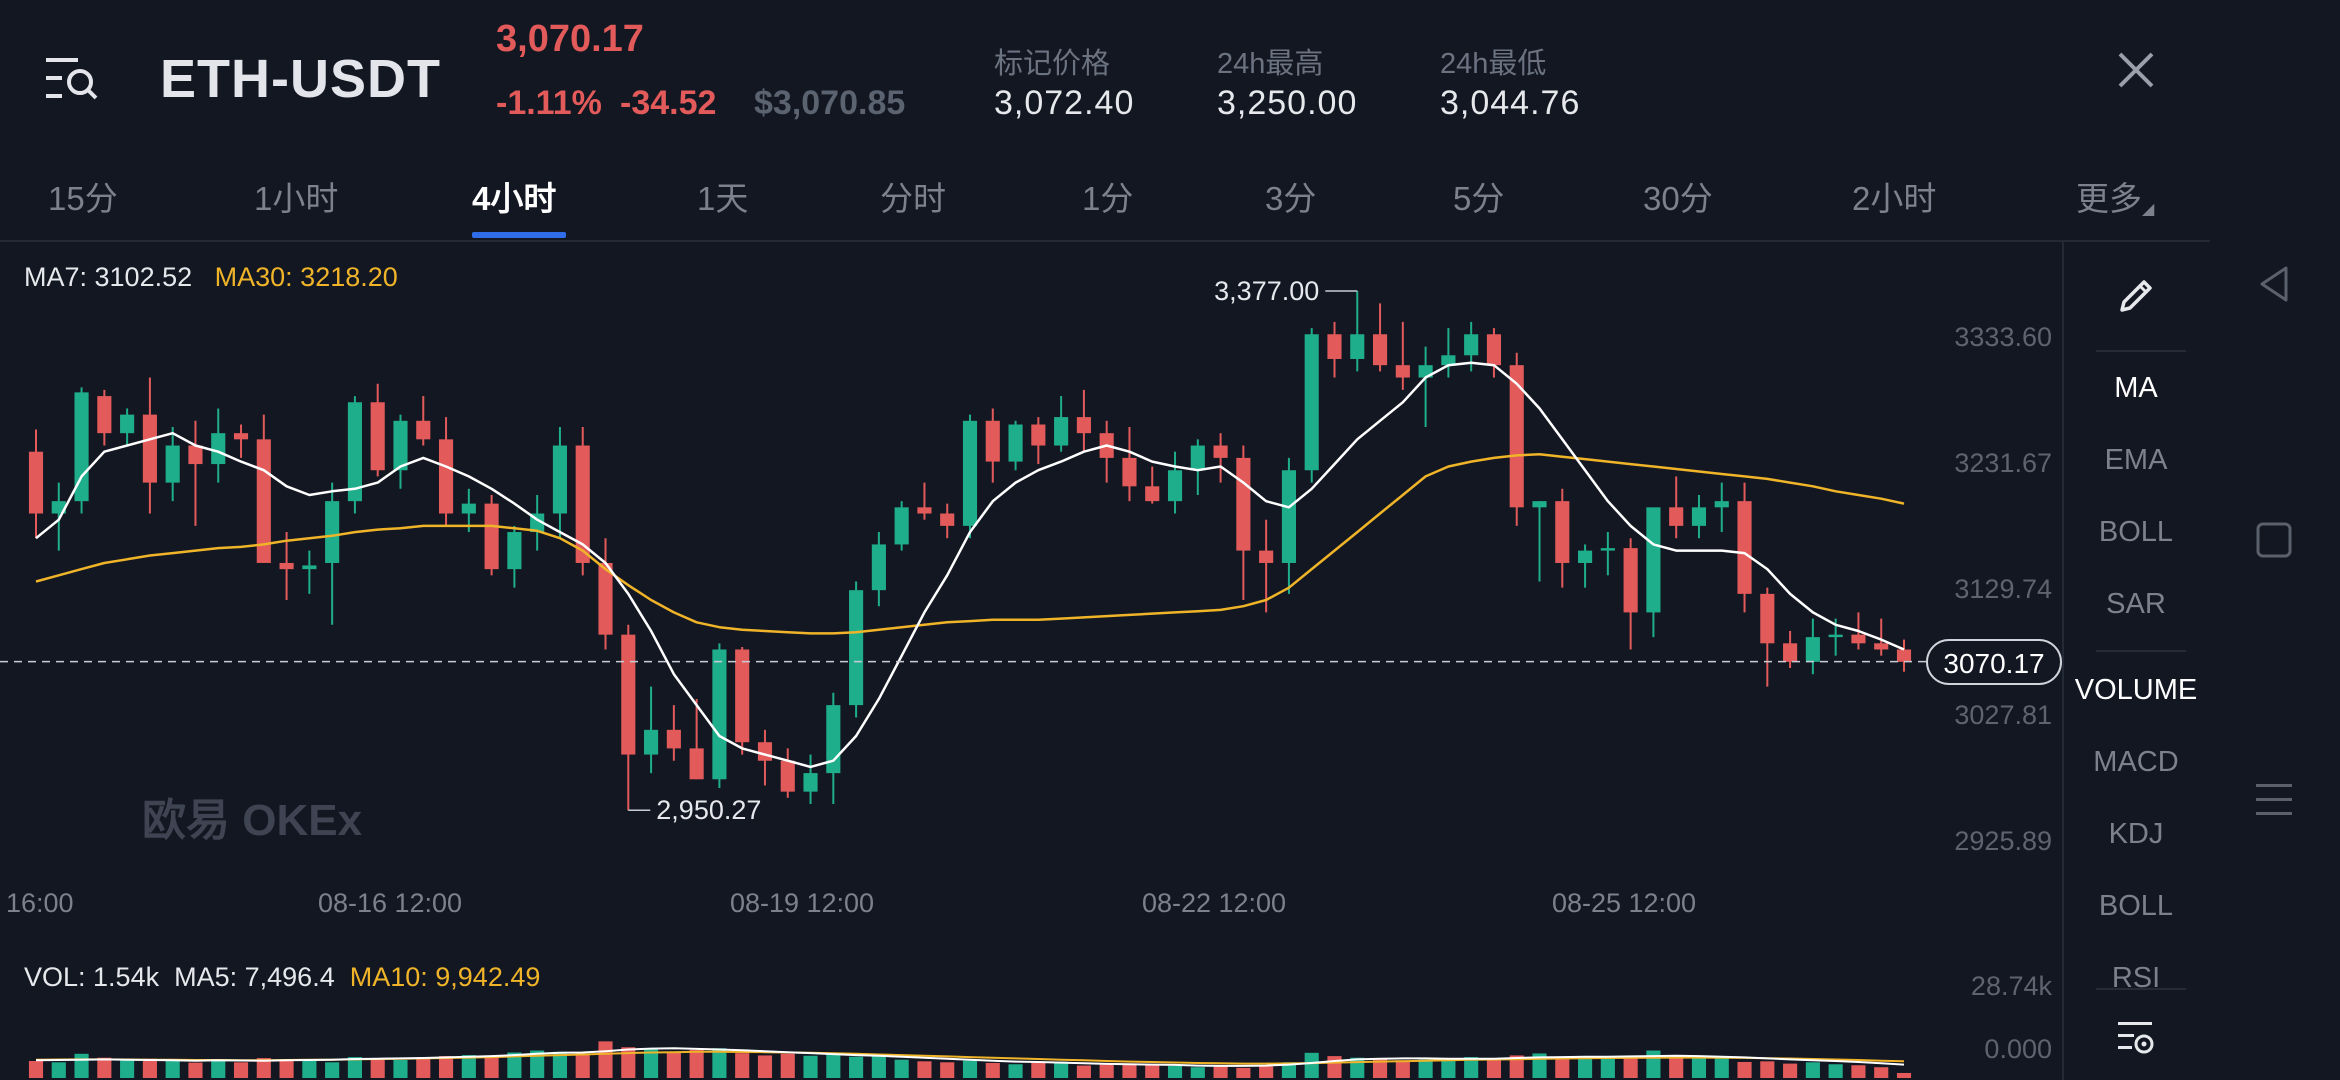 This screenshot has width=2340, height=1080. What do you see at coordinates (2109, 198) in the screenshot?
I see `tab-more-label: 更多` at bounding box center [2109, 198].